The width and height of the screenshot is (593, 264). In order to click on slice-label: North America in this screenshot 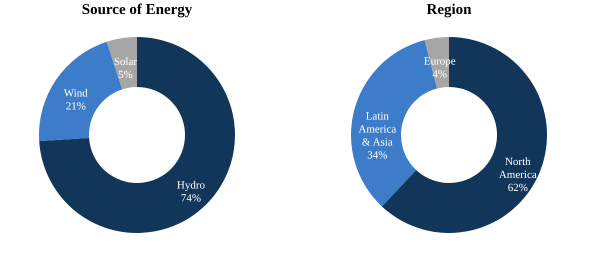, I will do `click(517, 169)`.